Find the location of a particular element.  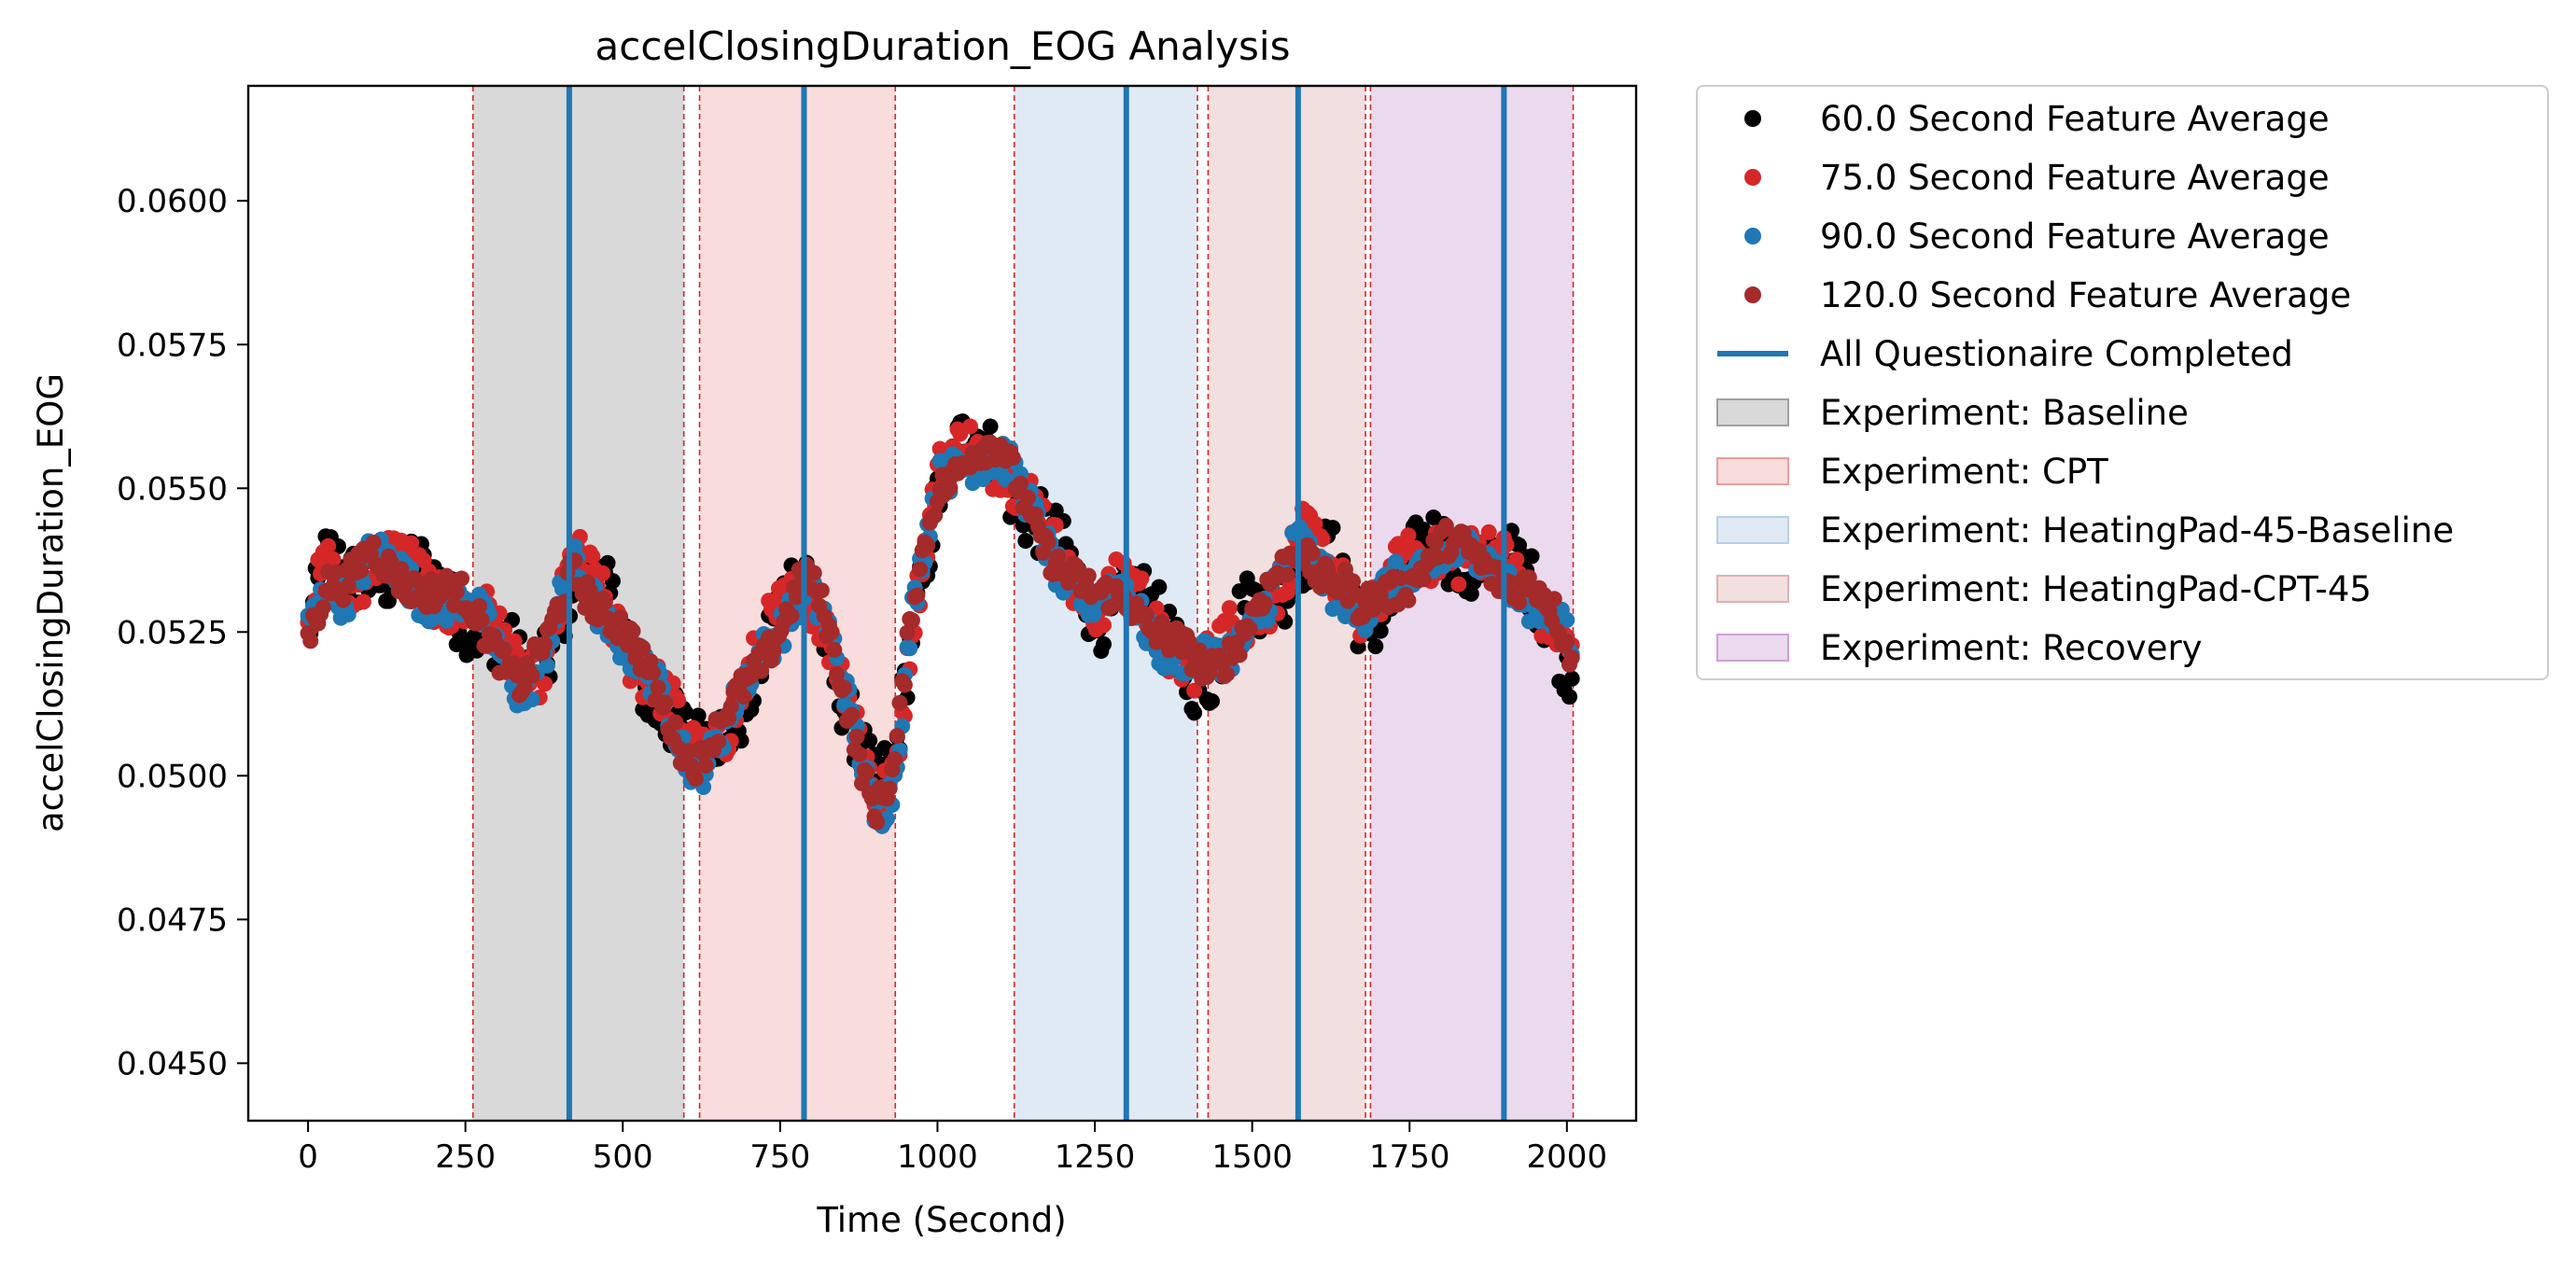

legend-item: Experiment: HeatingPad-CPT-45 is located at coordinates (2044, 589).